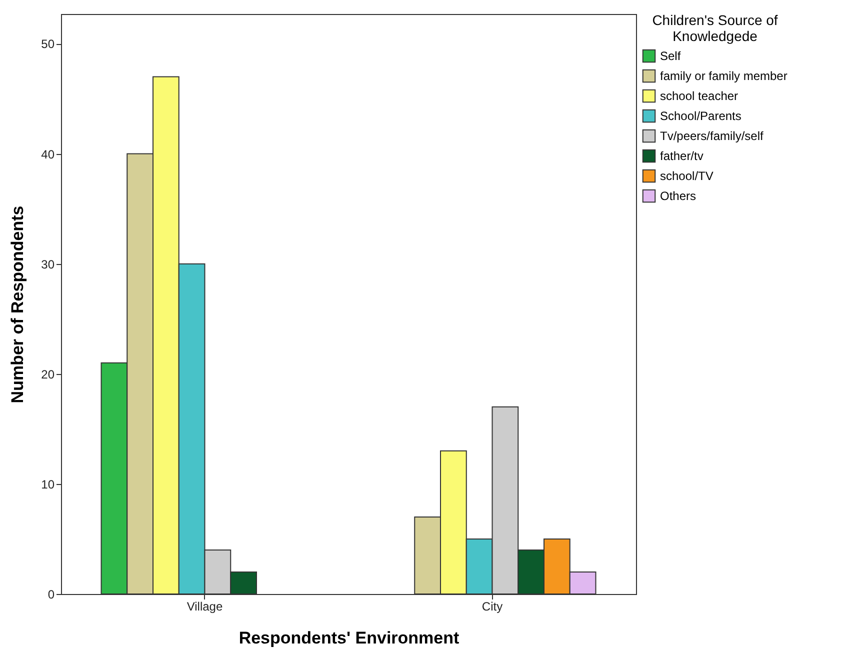  I want to click on y-tick-label: 40, so click(48, 154).